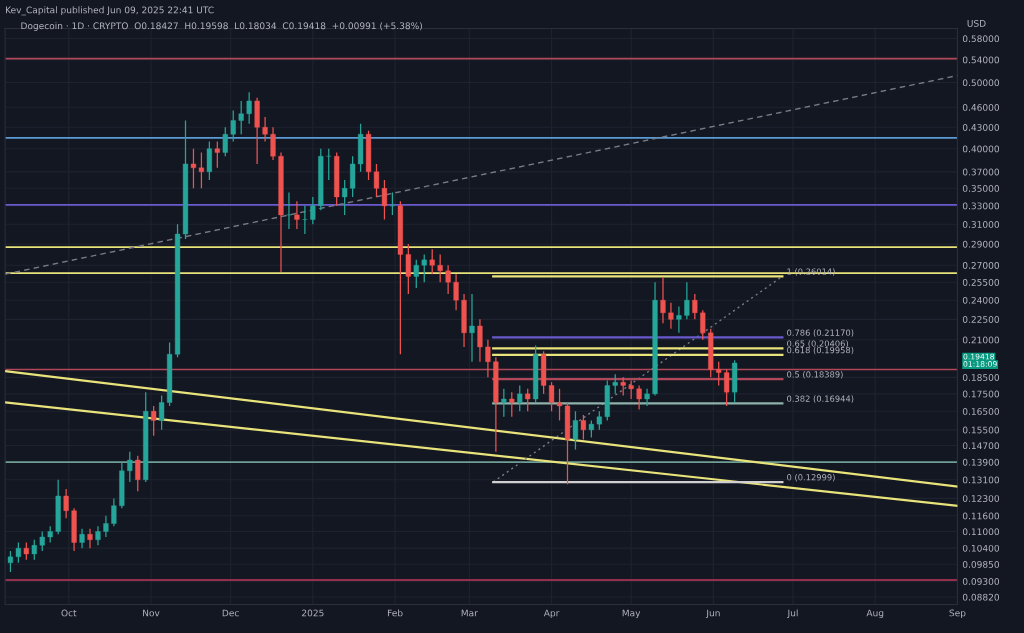  I want to click on x-tick-label: Apr, so click(551, 614).